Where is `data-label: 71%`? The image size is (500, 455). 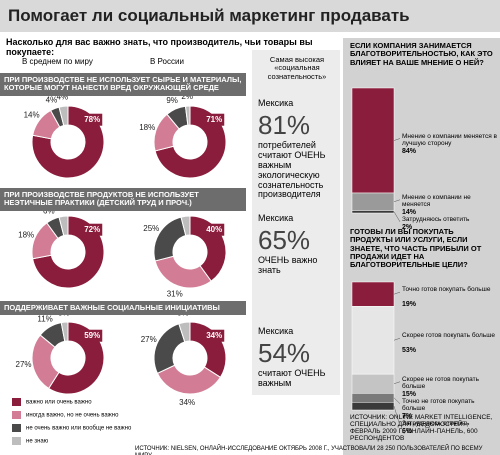 data-label: 71% is located at coordinates (214, 119).